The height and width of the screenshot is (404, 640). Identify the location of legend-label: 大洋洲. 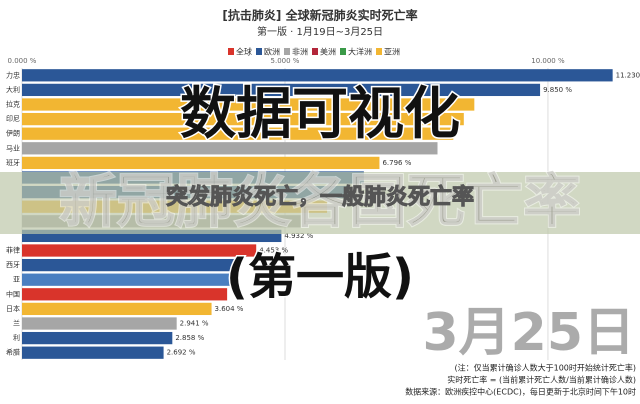
(360, 52).